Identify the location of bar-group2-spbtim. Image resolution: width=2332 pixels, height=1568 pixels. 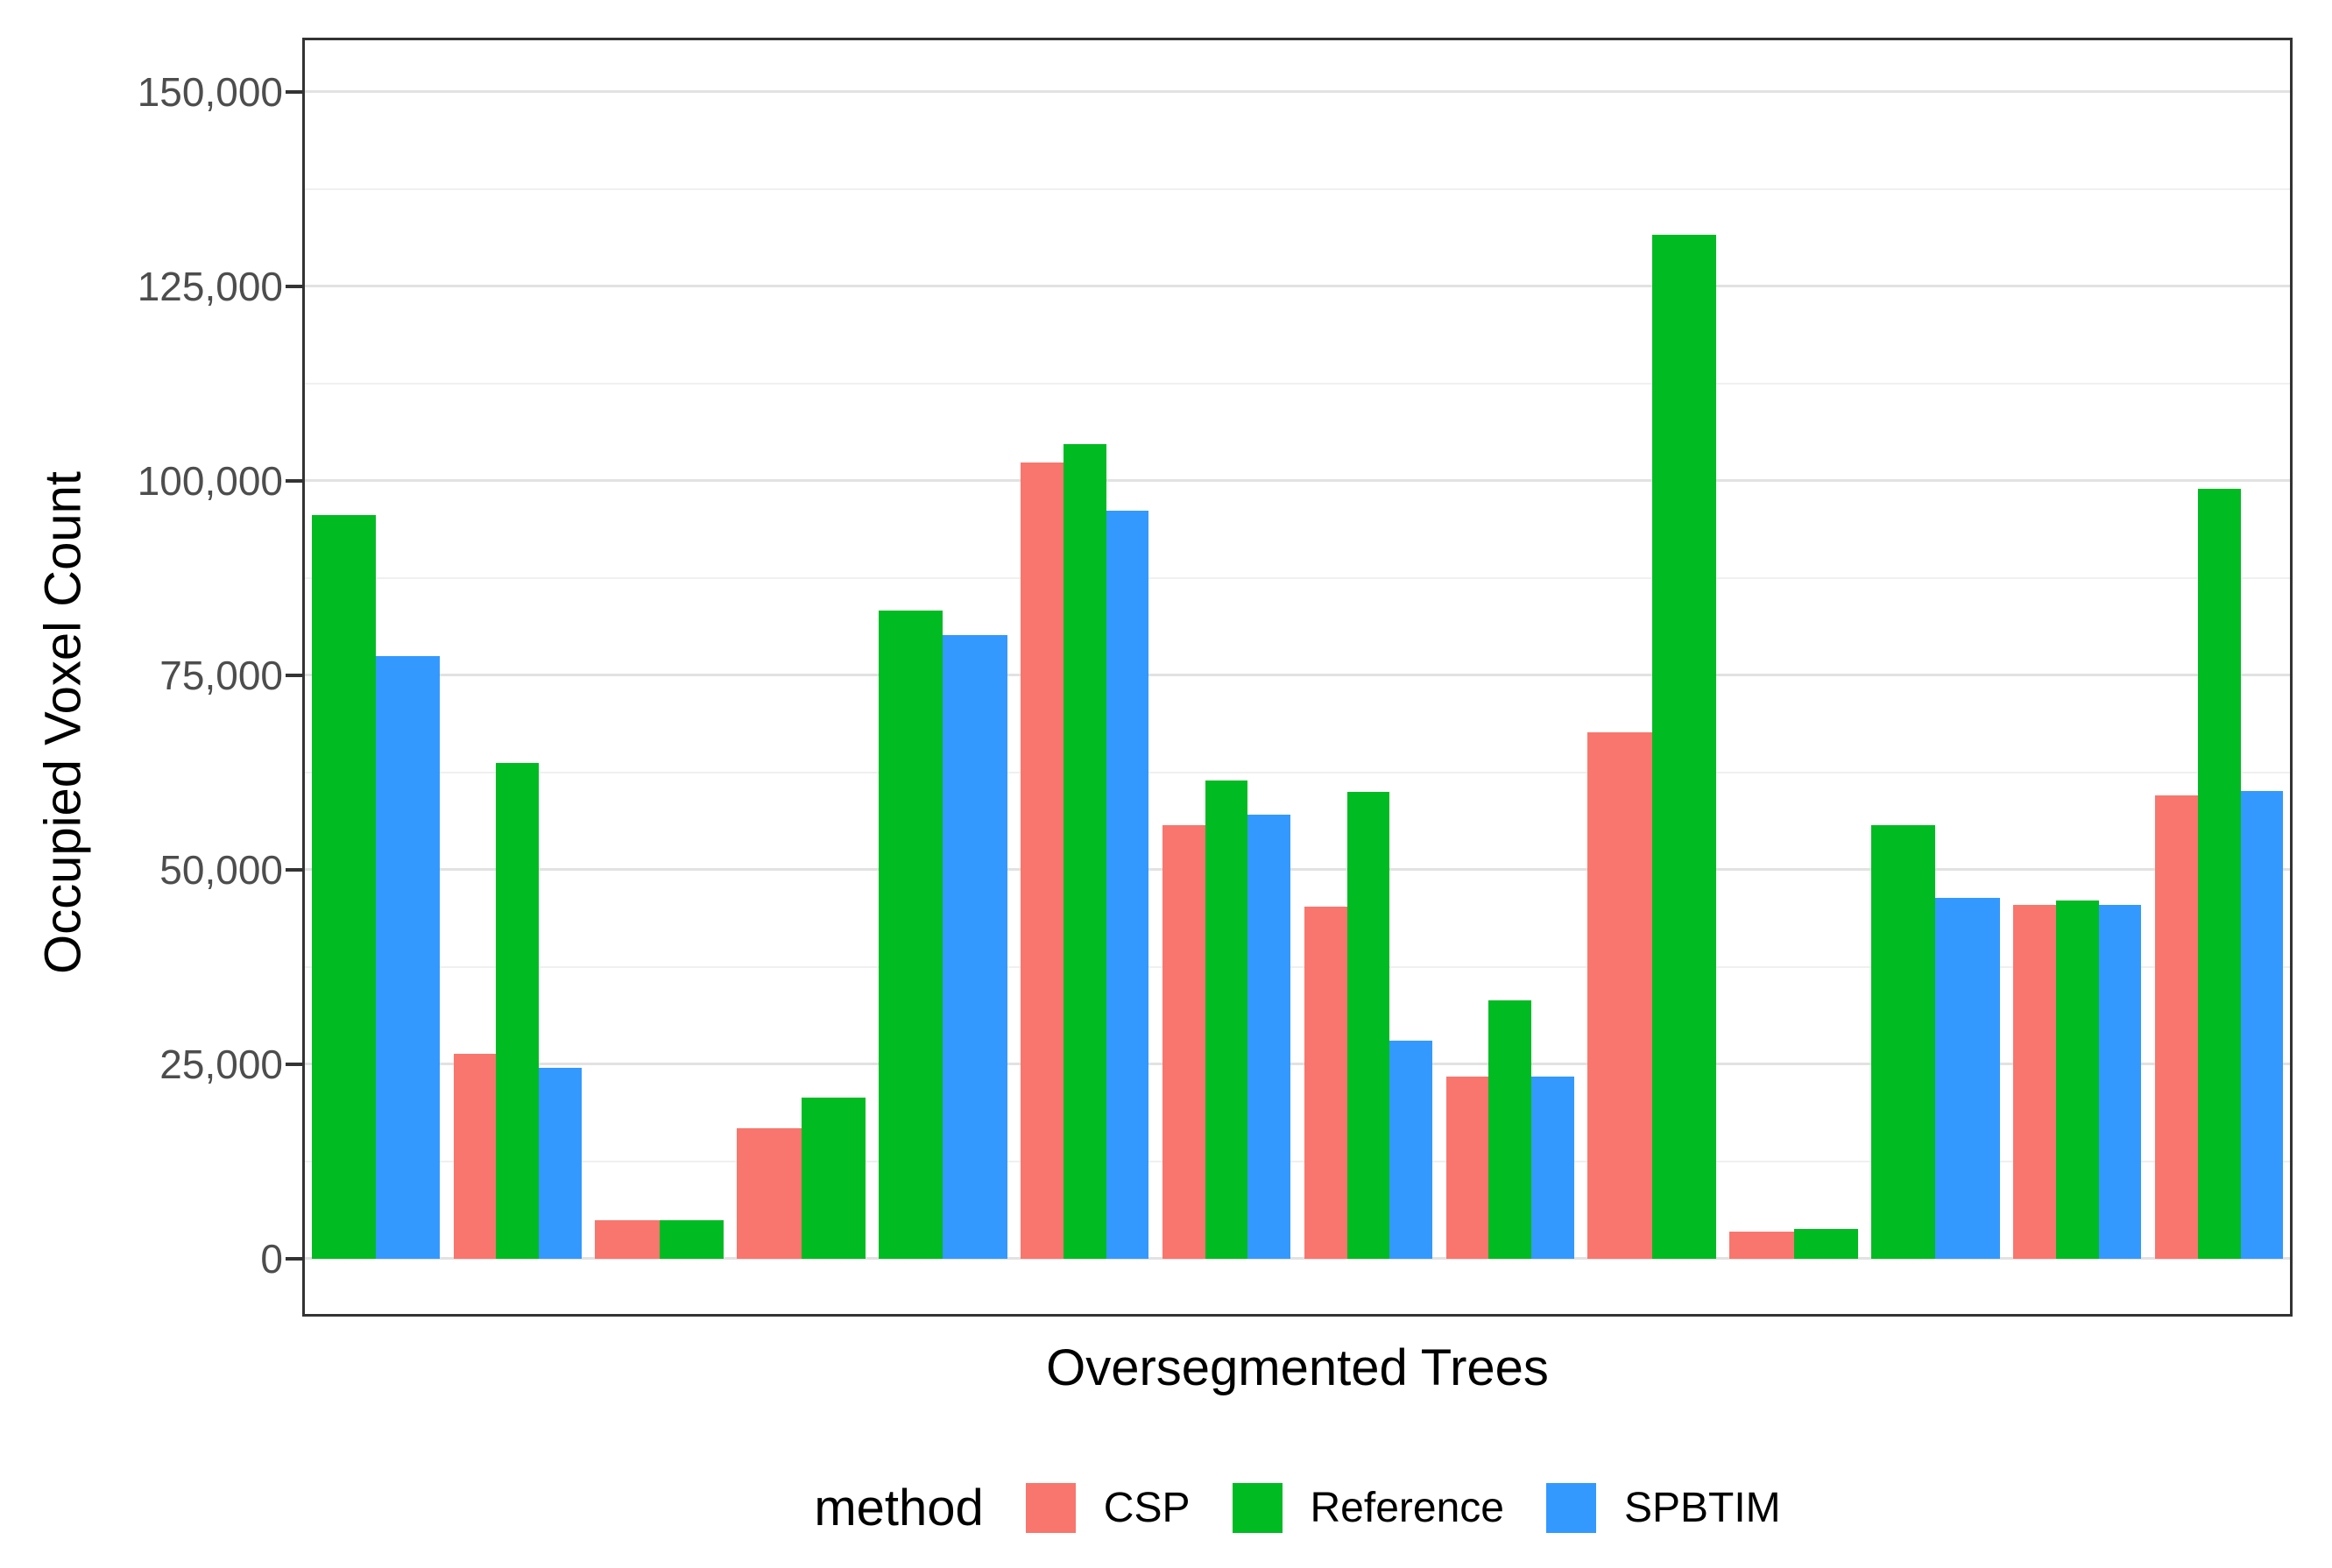
(560, 1163).